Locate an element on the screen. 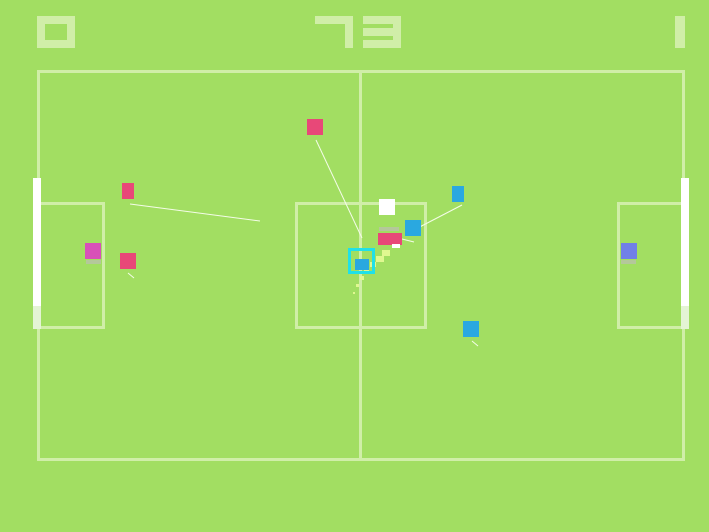 Image resolution: width=709 pixels, height=532 pixels. left-goal is located at coordinates (37, 253).